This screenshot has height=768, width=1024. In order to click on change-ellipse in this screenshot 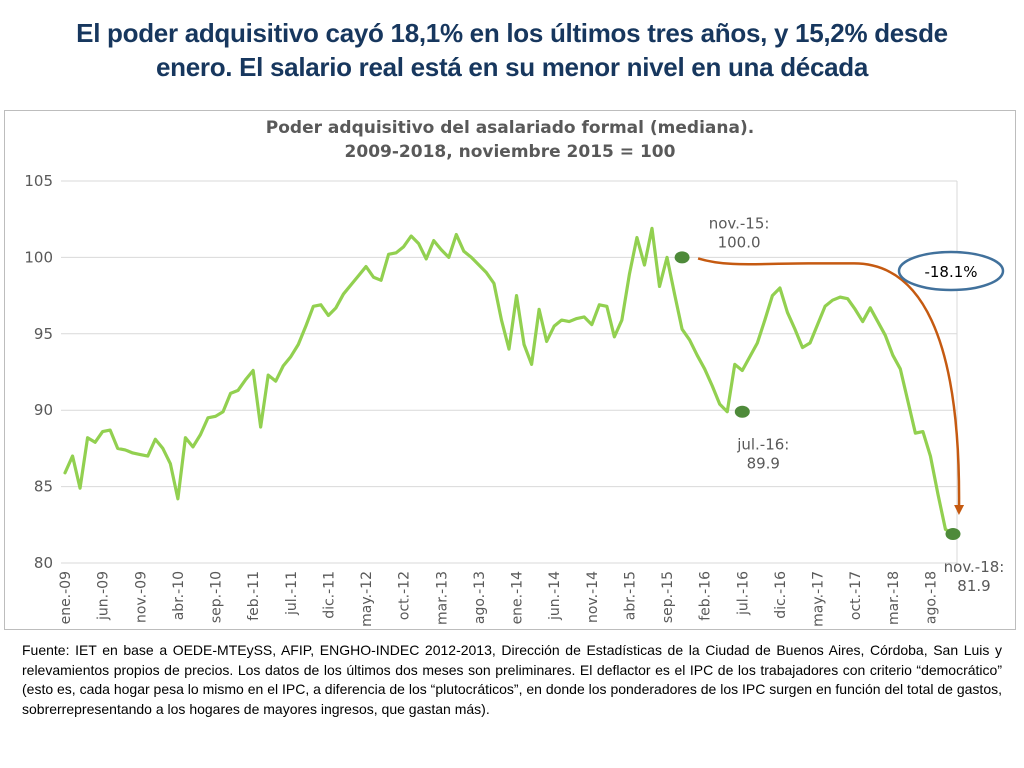, I will do `click(951, 271)`.